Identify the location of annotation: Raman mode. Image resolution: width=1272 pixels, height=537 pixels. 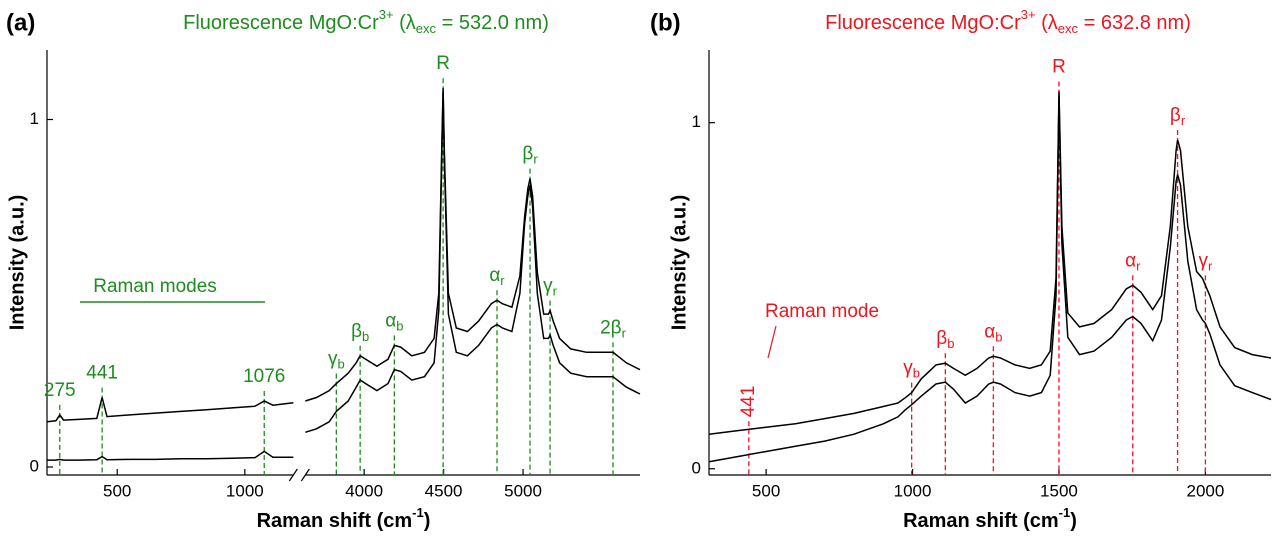
(822, 311).